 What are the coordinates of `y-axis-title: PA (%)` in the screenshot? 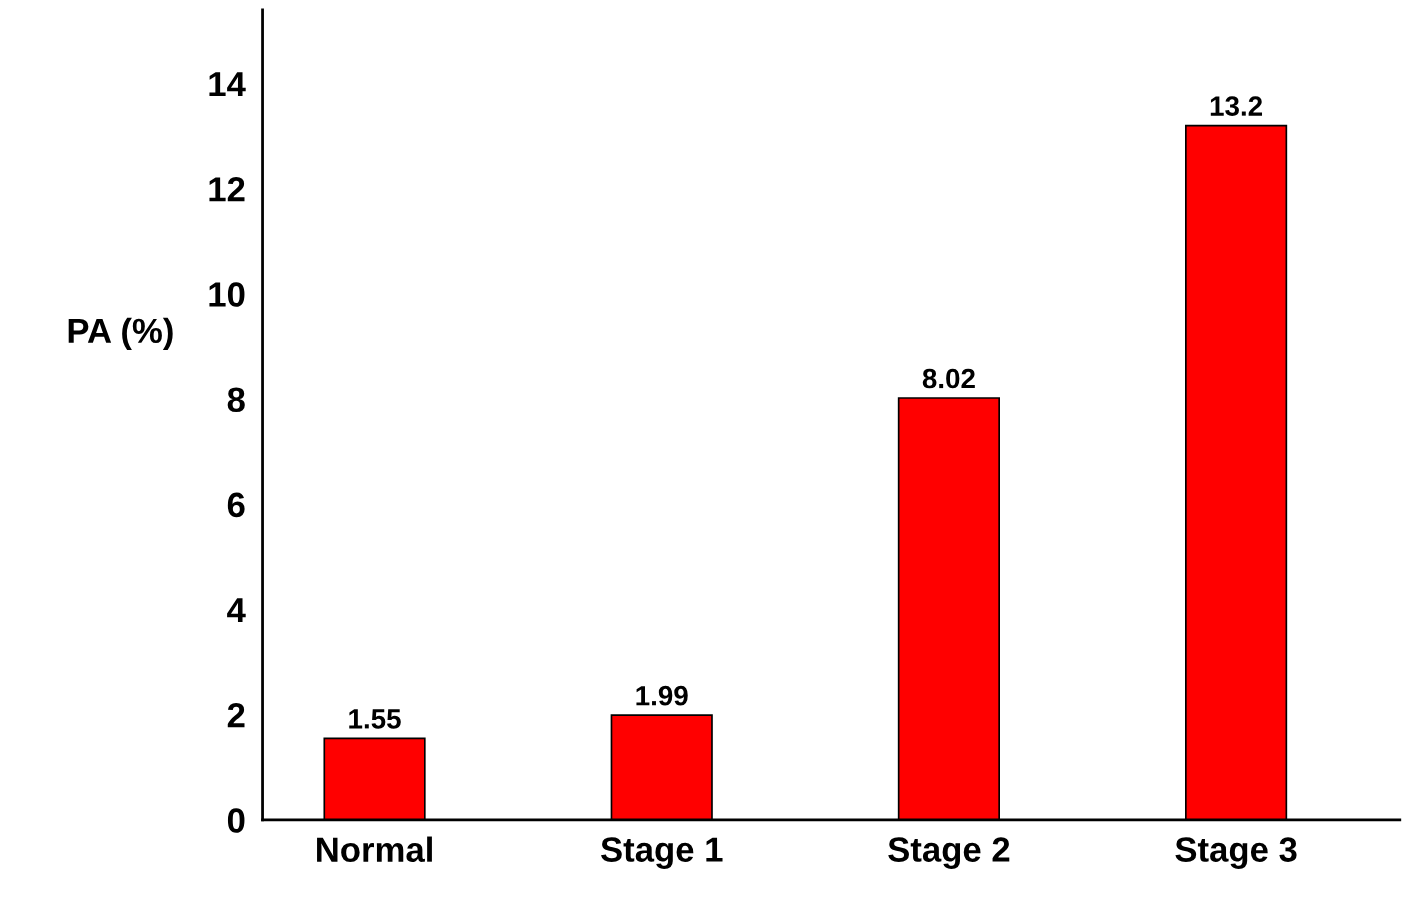 It's located at (120, 334).